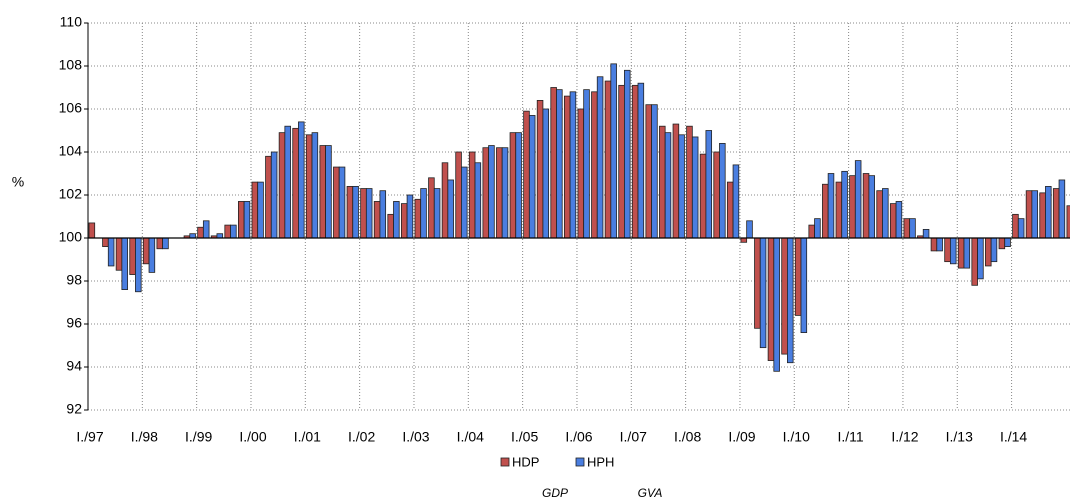  What do you see at coordinates (252, 437) in the screenshot?
I see `x-tick-label: I./00` at bounding box center [252, 437].